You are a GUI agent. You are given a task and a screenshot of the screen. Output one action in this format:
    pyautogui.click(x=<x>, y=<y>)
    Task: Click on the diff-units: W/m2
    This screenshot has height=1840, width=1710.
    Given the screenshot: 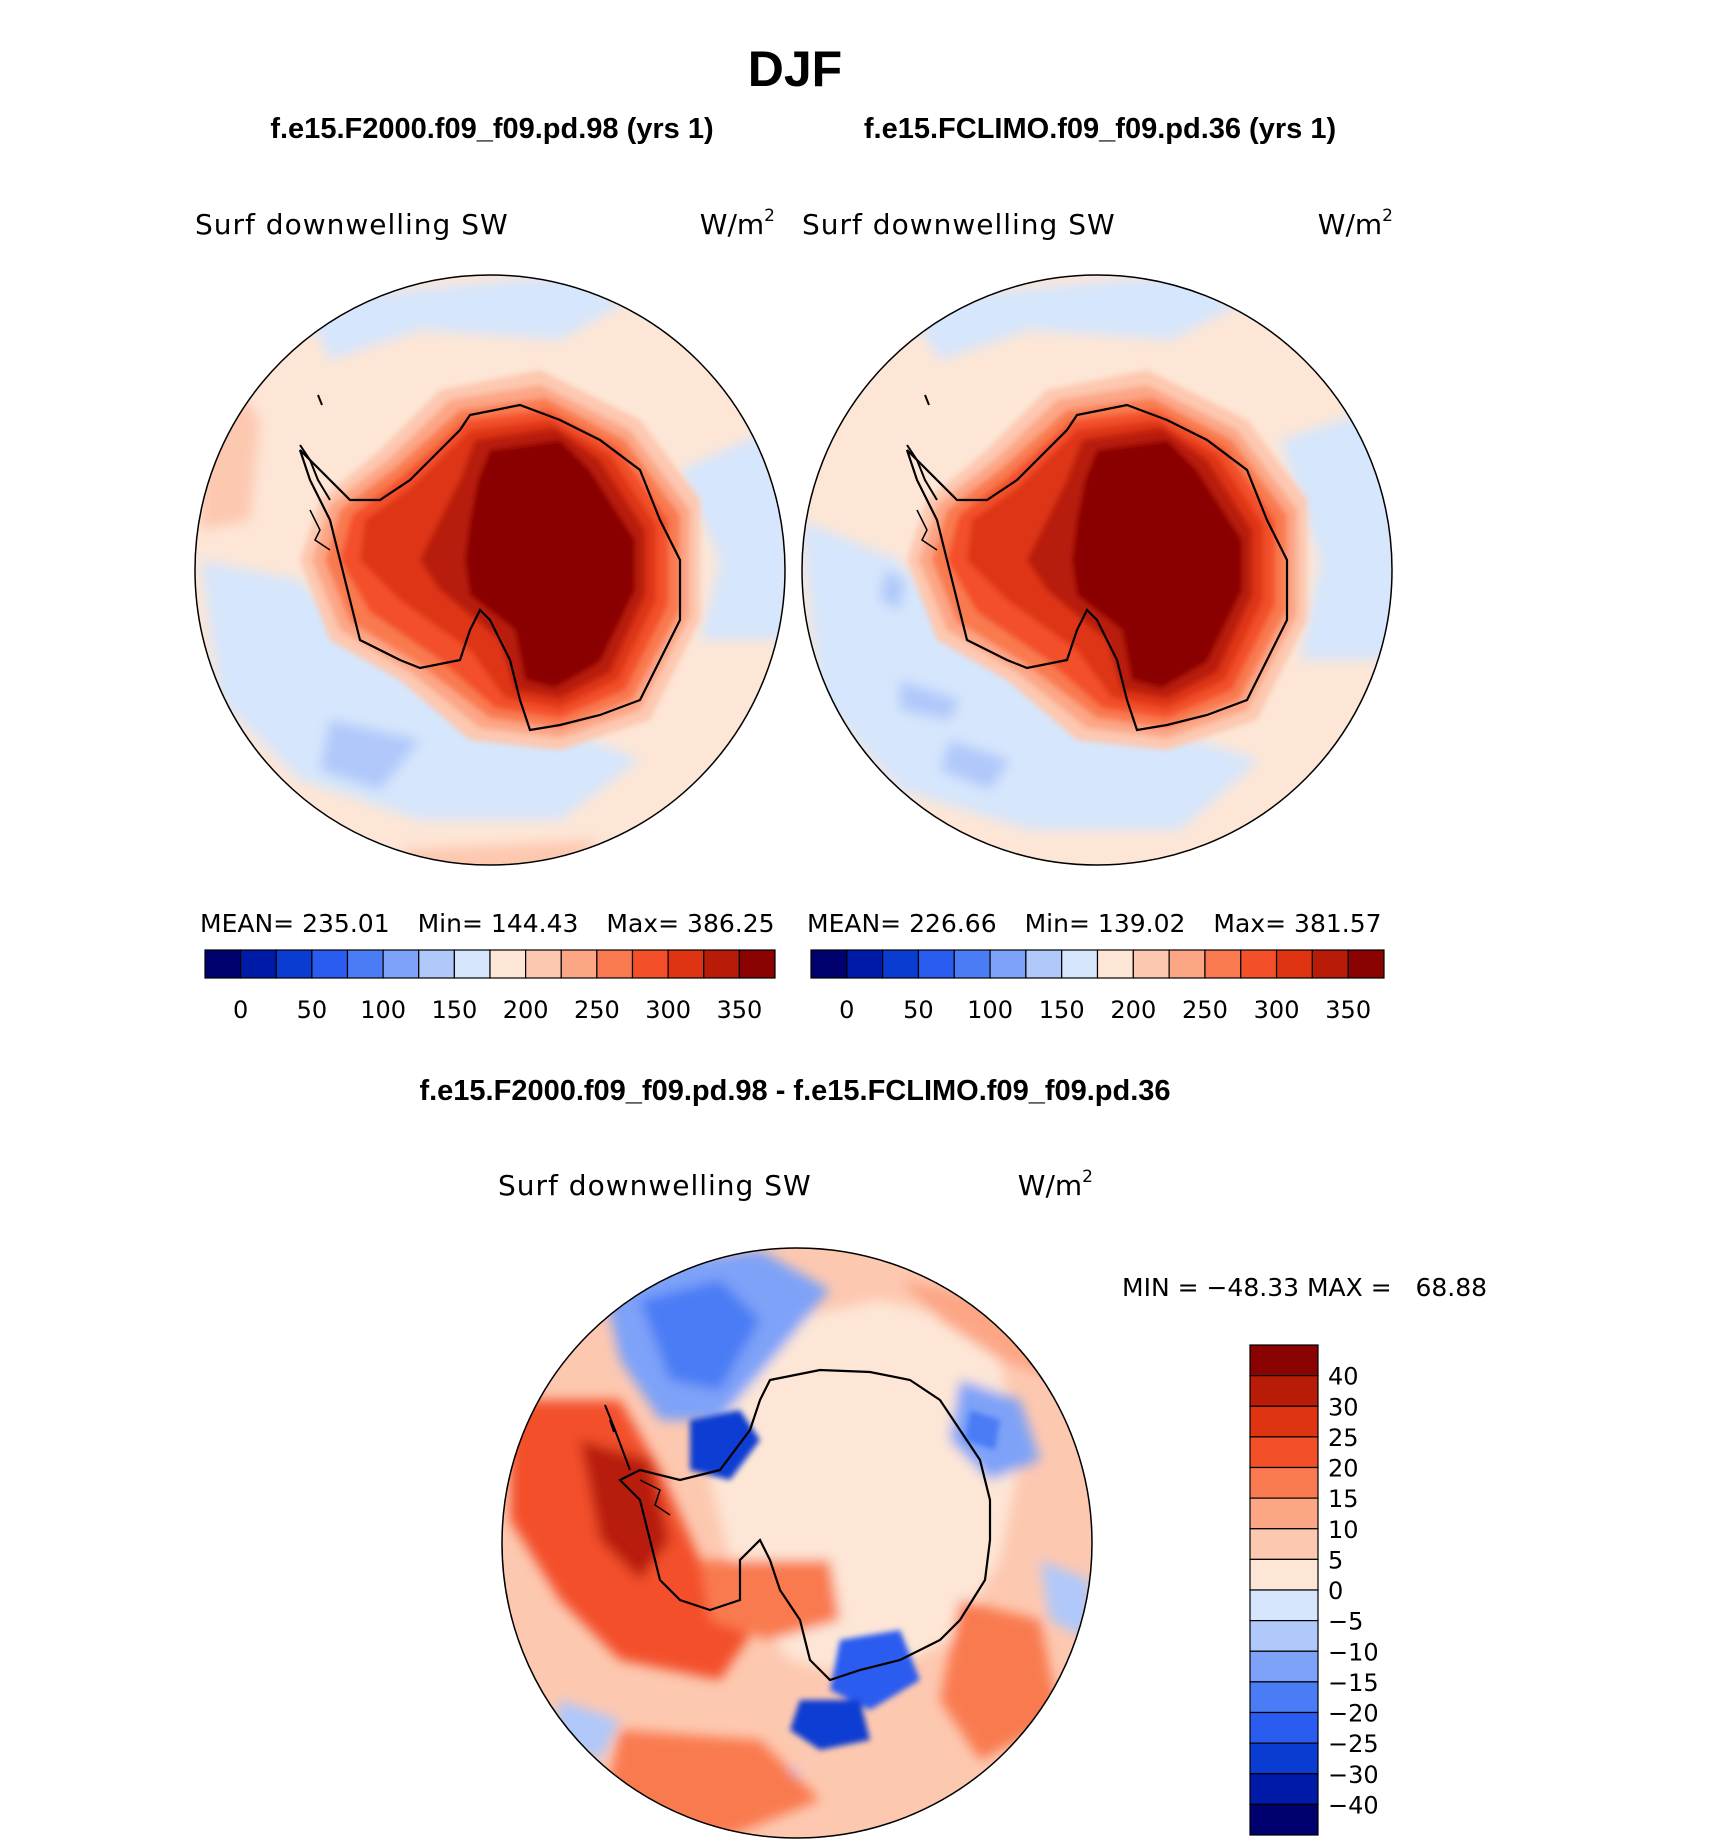 What is the action you would take?
    pyautogui.click(x=1055, y=1184)
    